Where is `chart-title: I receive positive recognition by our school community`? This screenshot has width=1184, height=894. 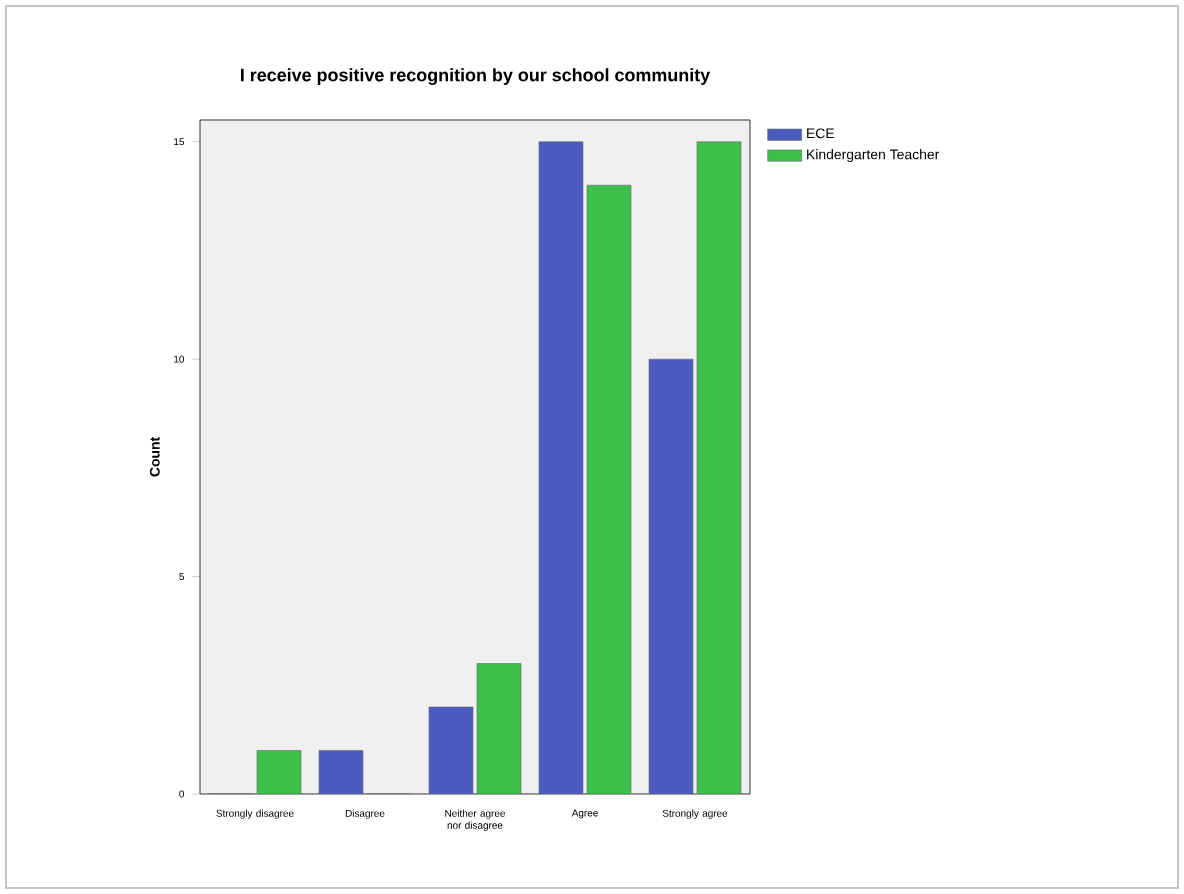 chart-title: I receive positive recognition by our school community is located at coordinates (476, 77).